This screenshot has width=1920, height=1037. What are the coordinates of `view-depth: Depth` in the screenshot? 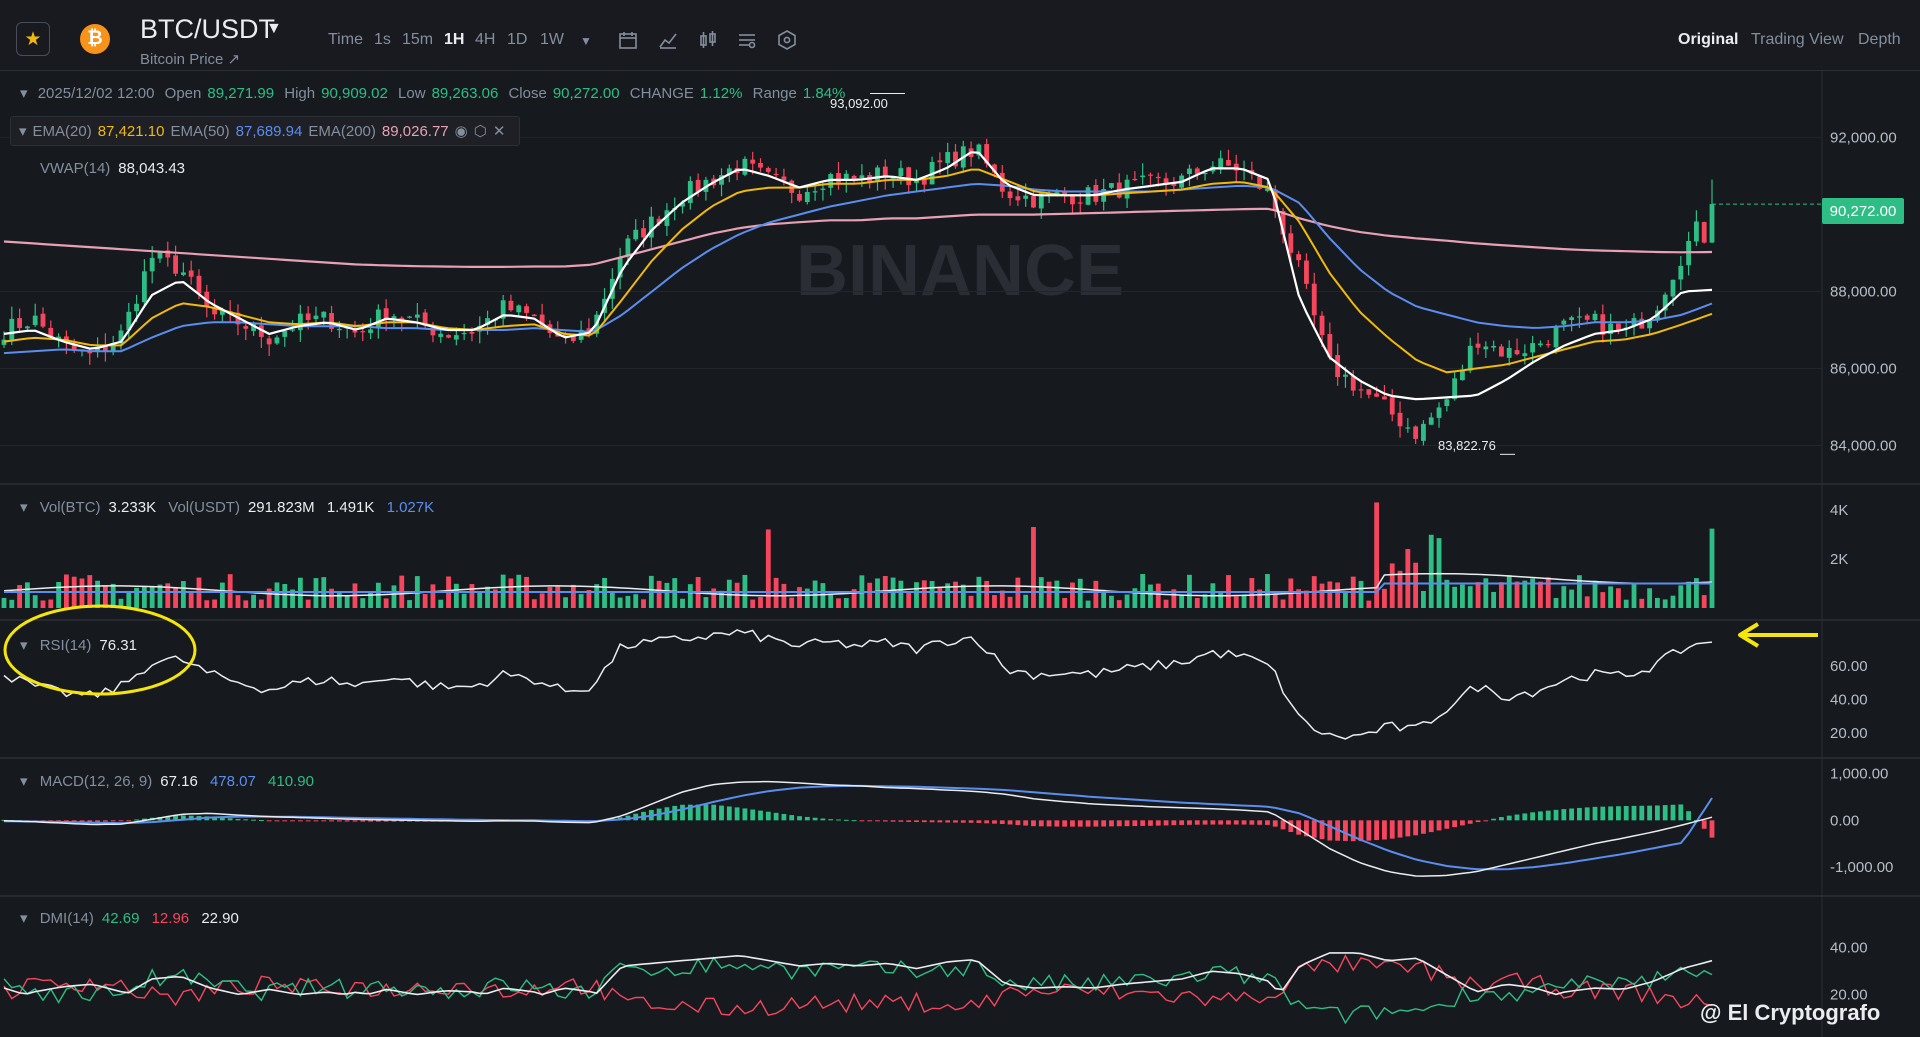 It's located at (1879, 39).